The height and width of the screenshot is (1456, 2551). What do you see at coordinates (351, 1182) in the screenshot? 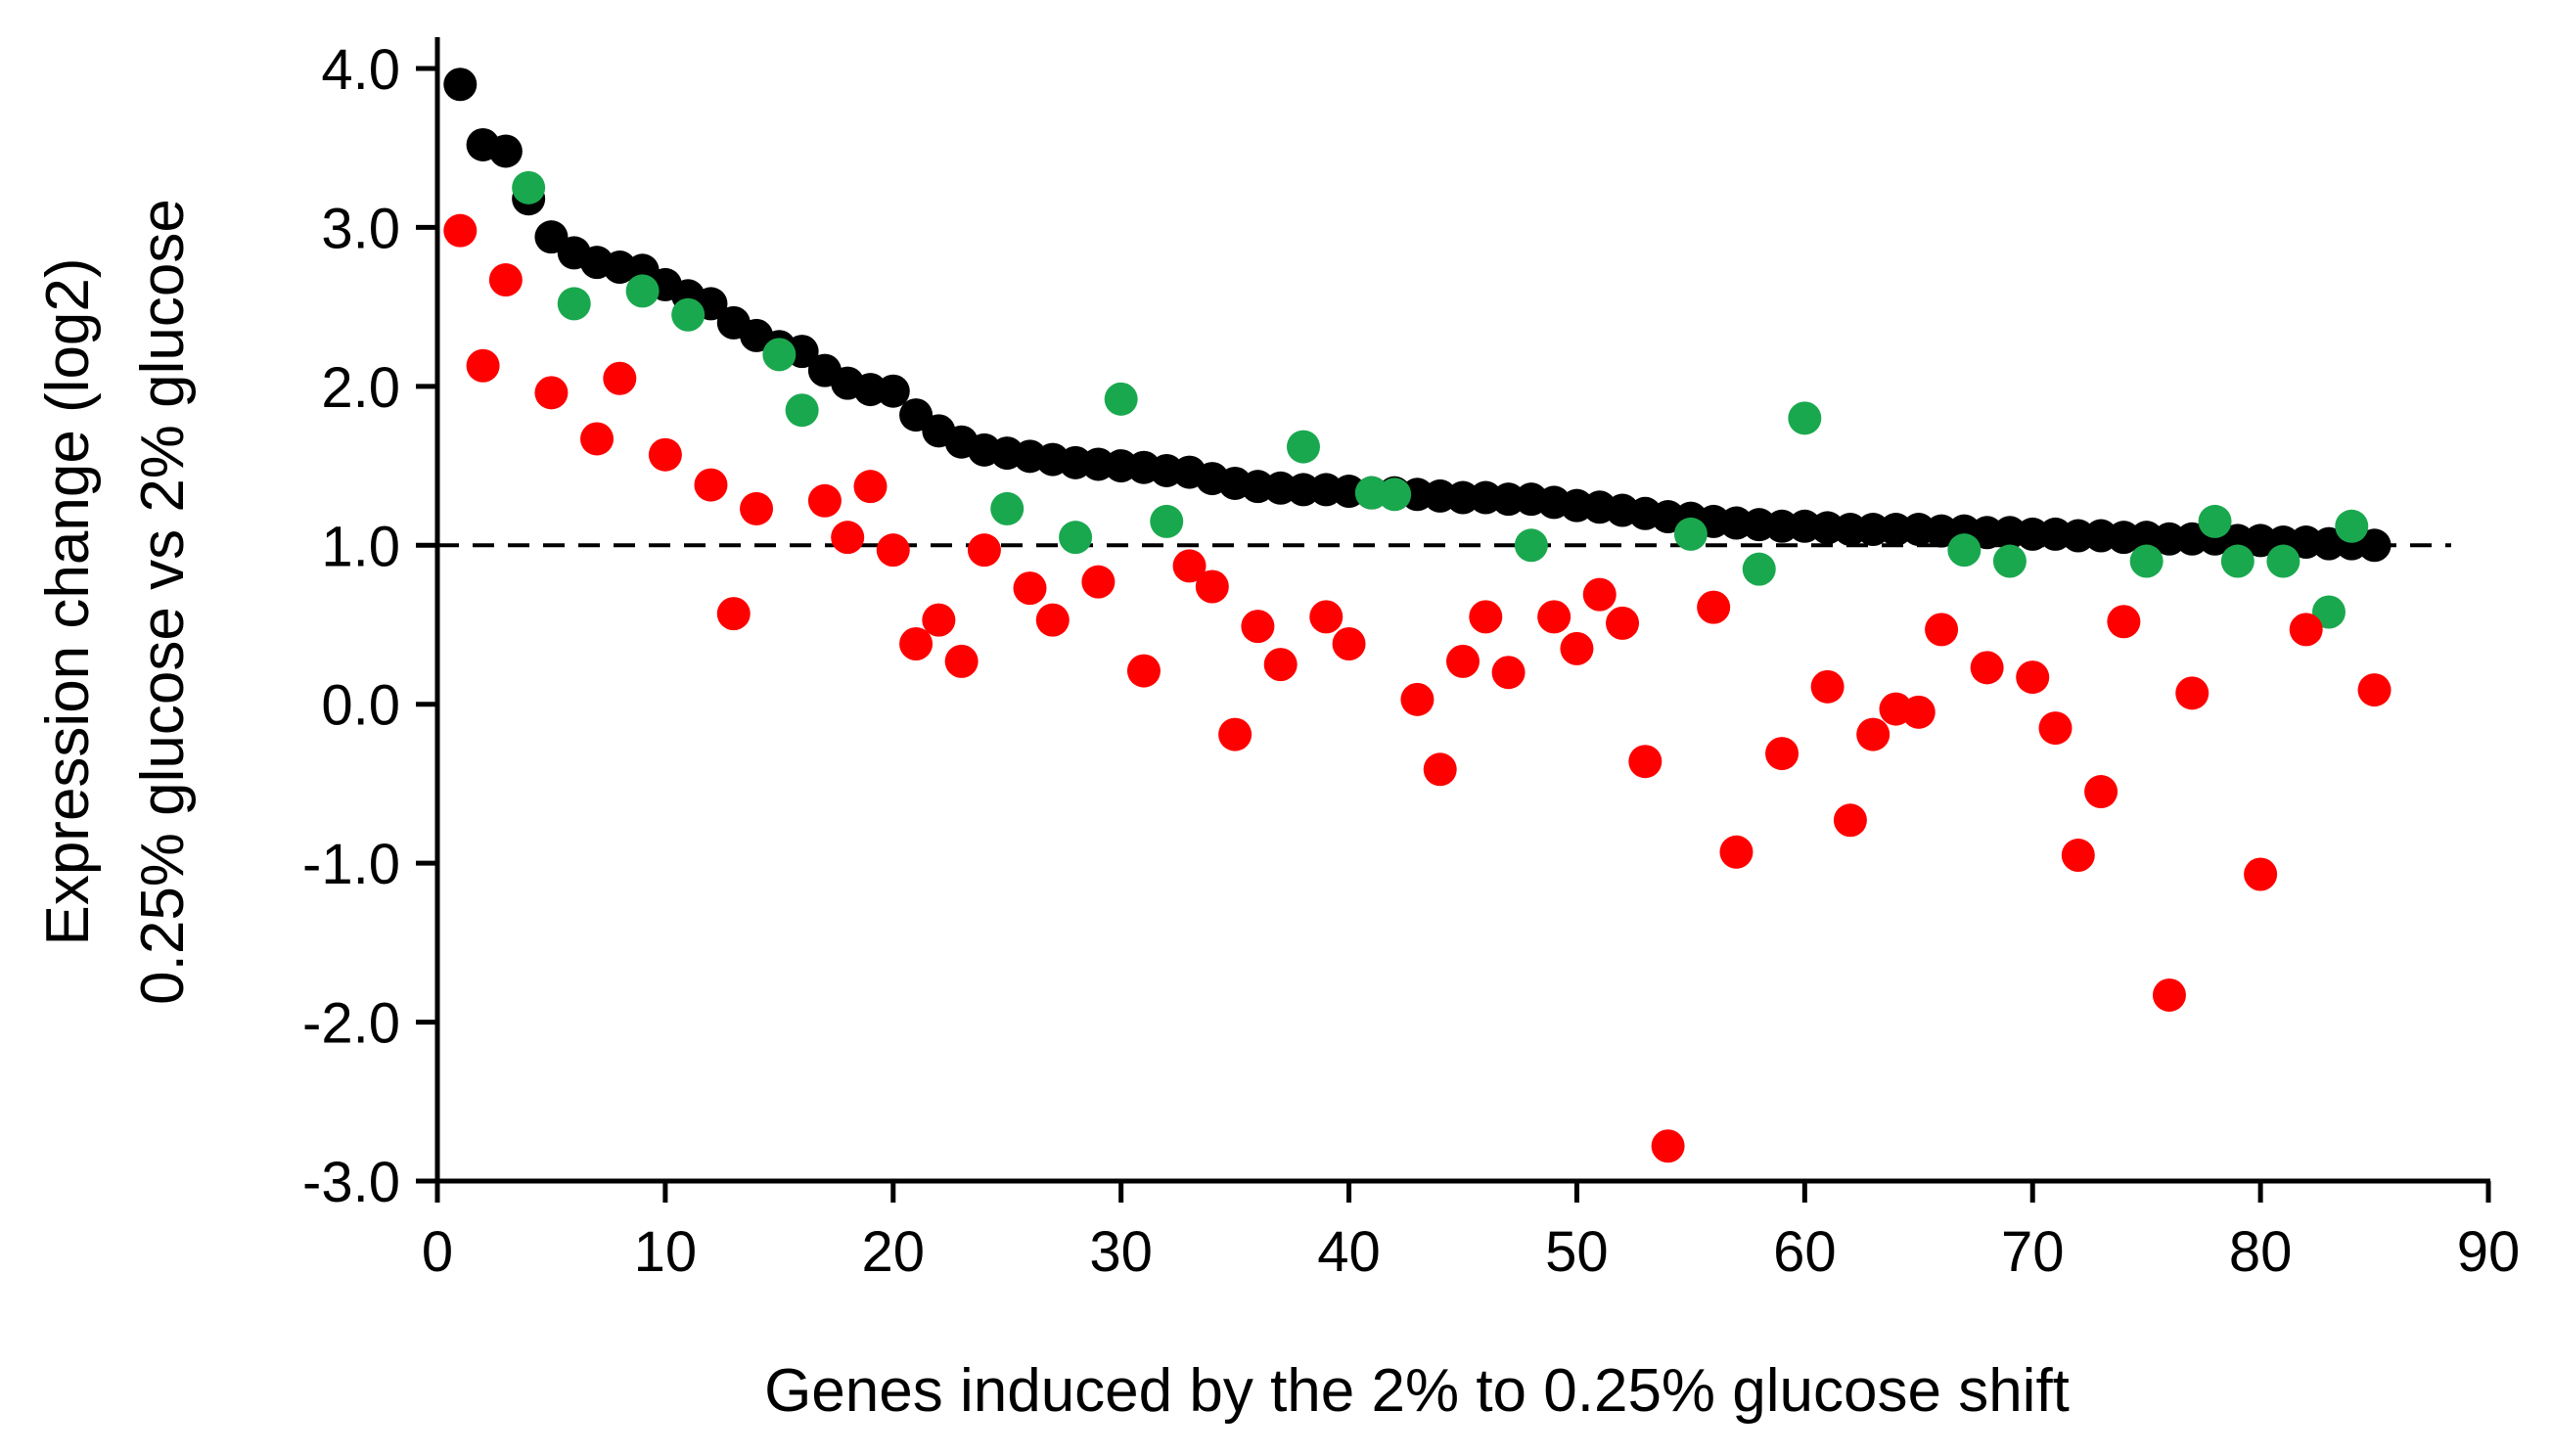
I see `y-tick-label-0: -3.0` at bounding box center [351, 1182].